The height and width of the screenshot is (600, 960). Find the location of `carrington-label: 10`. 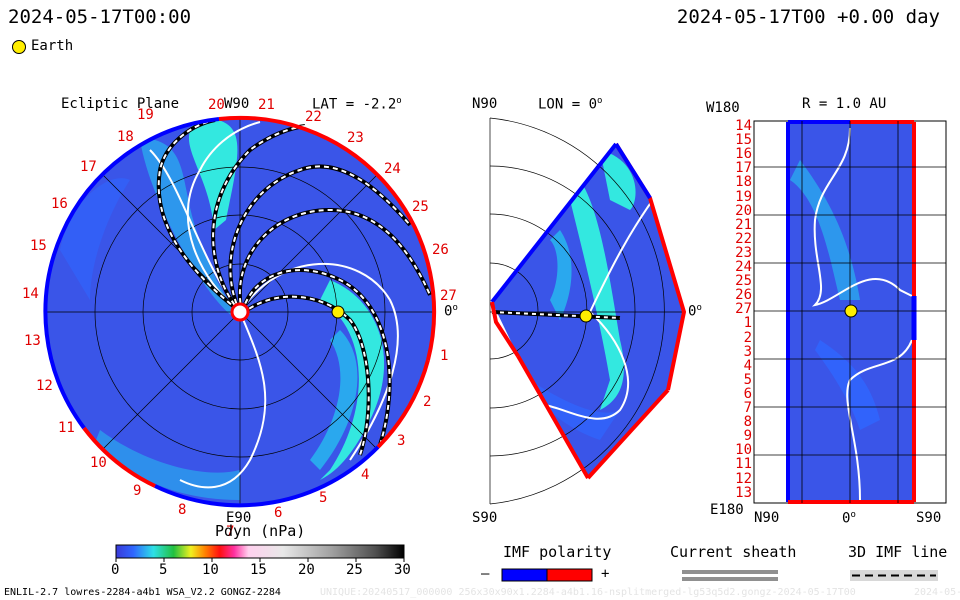

carrington-label: 10 is located at coordinates (98, 463).